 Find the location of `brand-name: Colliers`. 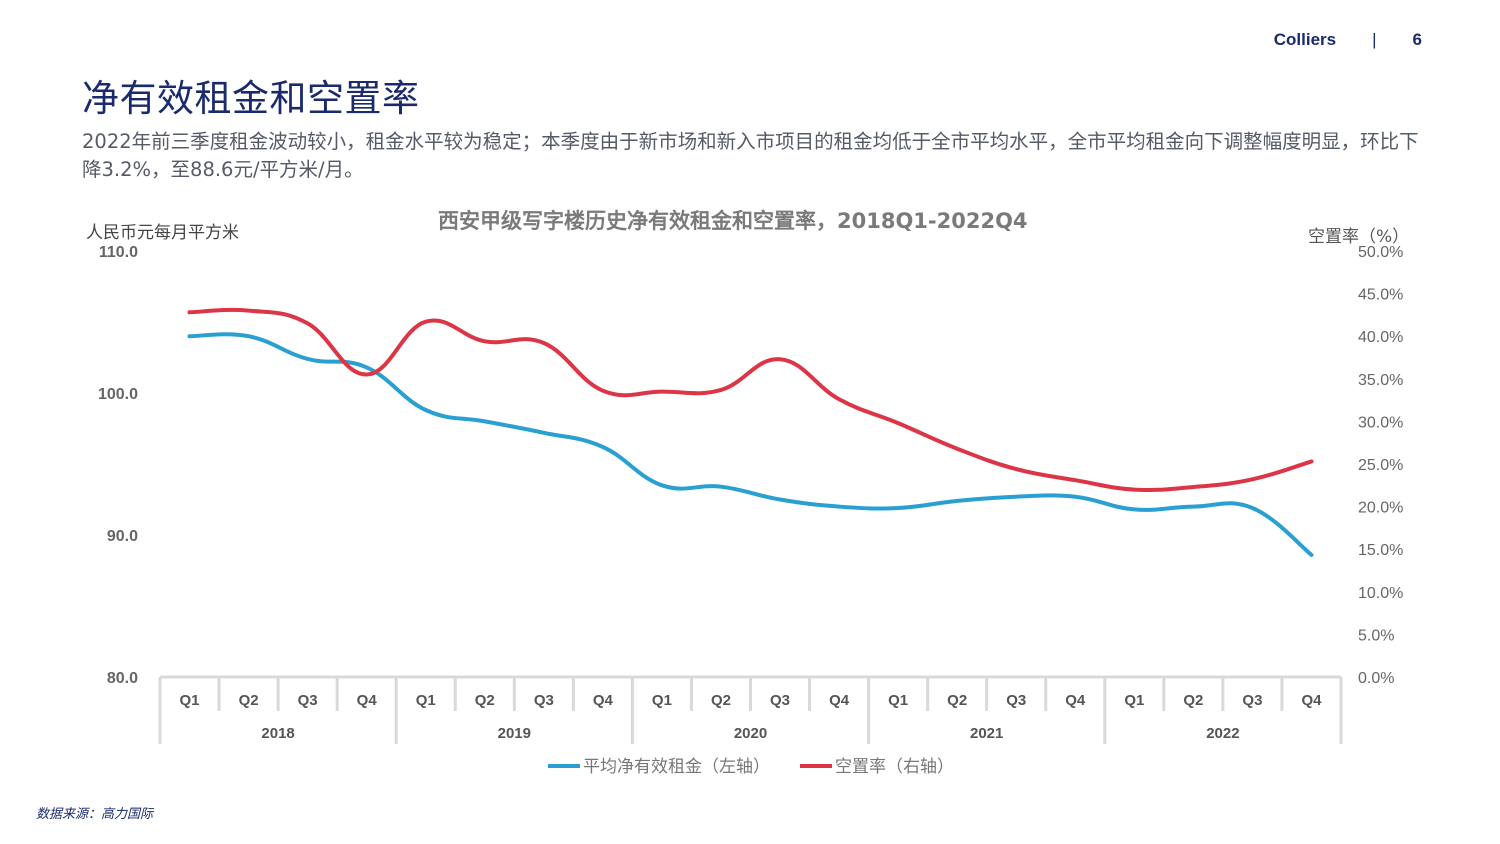

brand-name: Colliers is located at coordinates (1305, 39).